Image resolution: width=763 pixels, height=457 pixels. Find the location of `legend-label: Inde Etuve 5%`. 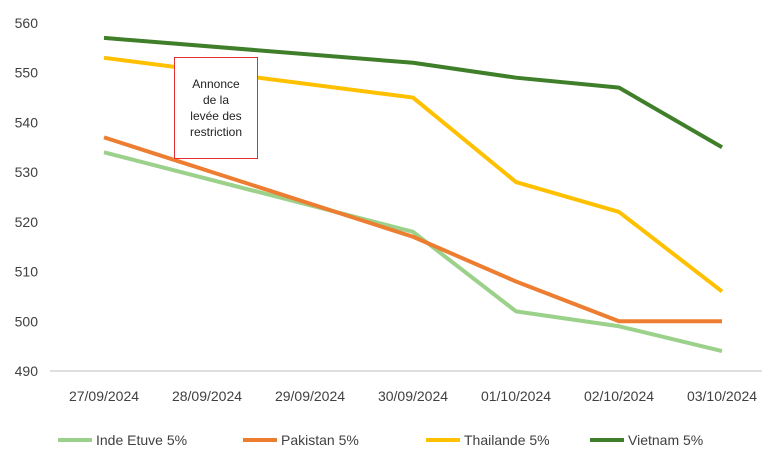

legend-label: Inde Etuve 5% is located at coordinates (141, 440).